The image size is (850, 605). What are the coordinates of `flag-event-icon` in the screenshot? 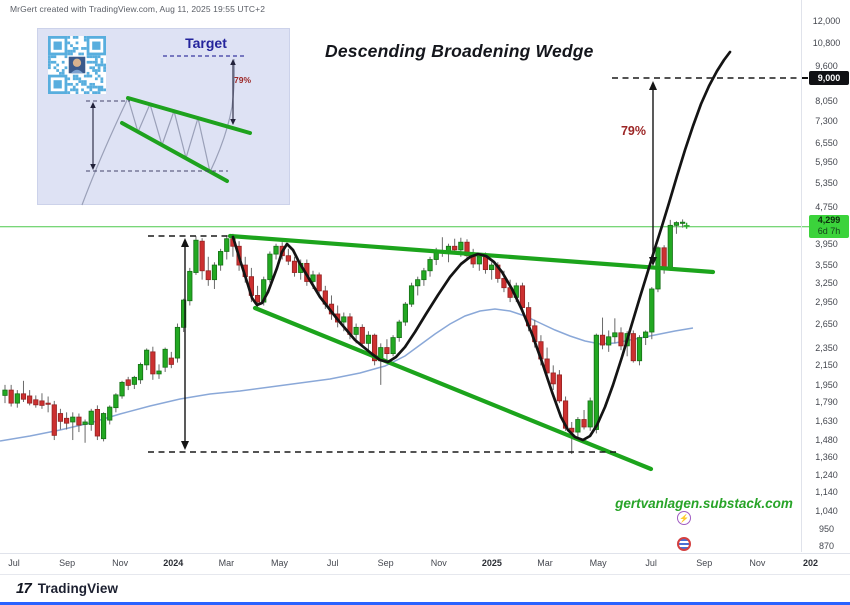 It's located at (684, 544).